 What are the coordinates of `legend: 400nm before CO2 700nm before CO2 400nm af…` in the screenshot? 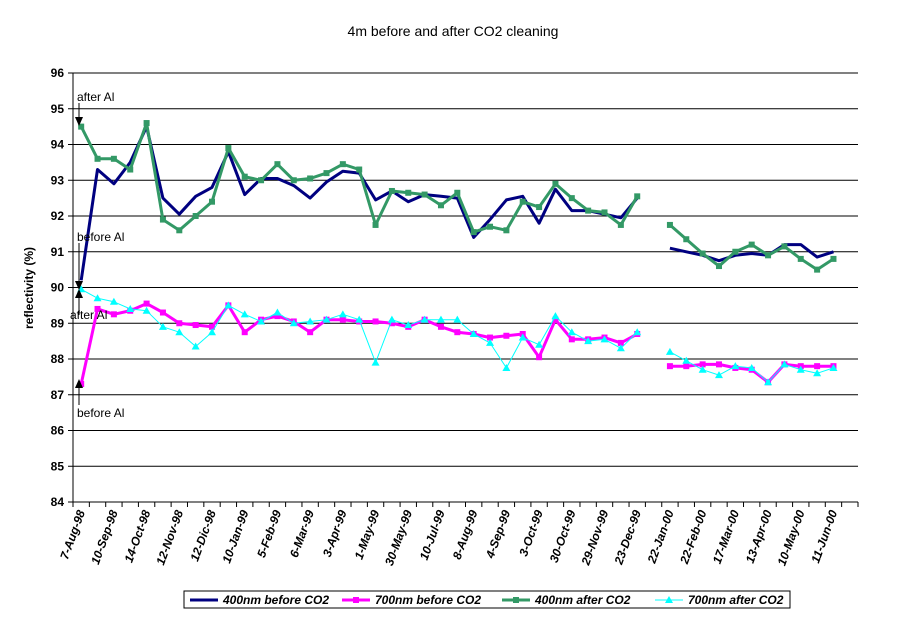 It's located at (487, 599).